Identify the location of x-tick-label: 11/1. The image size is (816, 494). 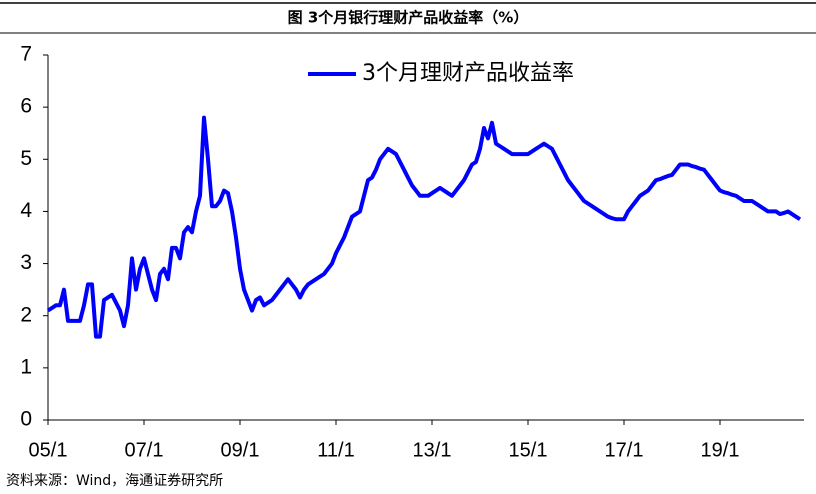
(335, 450).